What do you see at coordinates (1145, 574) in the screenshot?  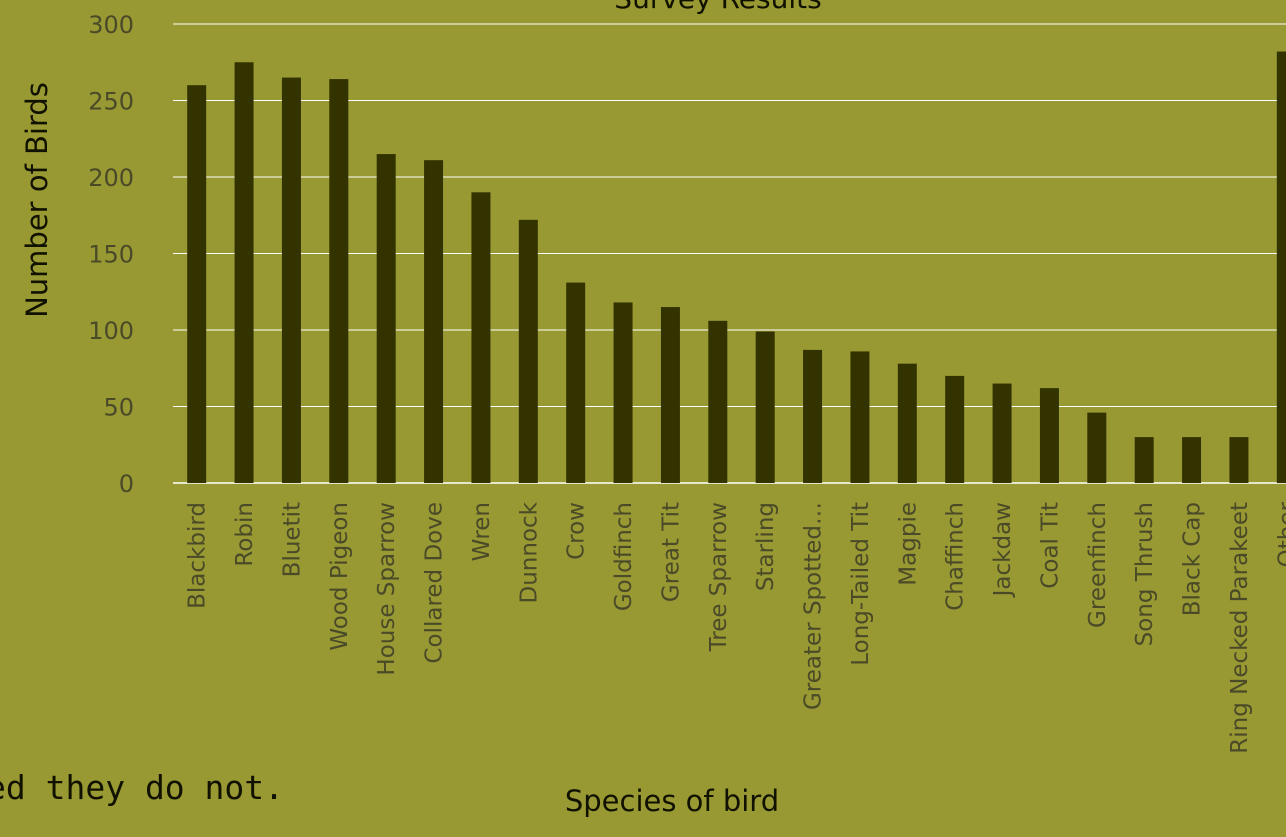 I see `x-tick-label: Song Thrush` at bounding box center [1145, 574].